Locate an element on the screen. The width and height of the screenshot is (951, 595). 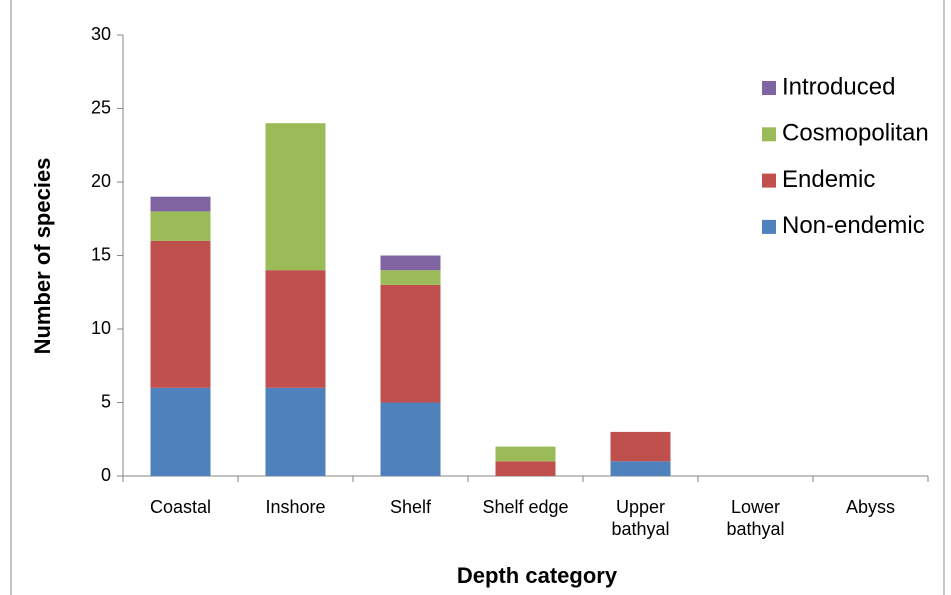
legend-label: Introduced is located at coordinates (838, 86).